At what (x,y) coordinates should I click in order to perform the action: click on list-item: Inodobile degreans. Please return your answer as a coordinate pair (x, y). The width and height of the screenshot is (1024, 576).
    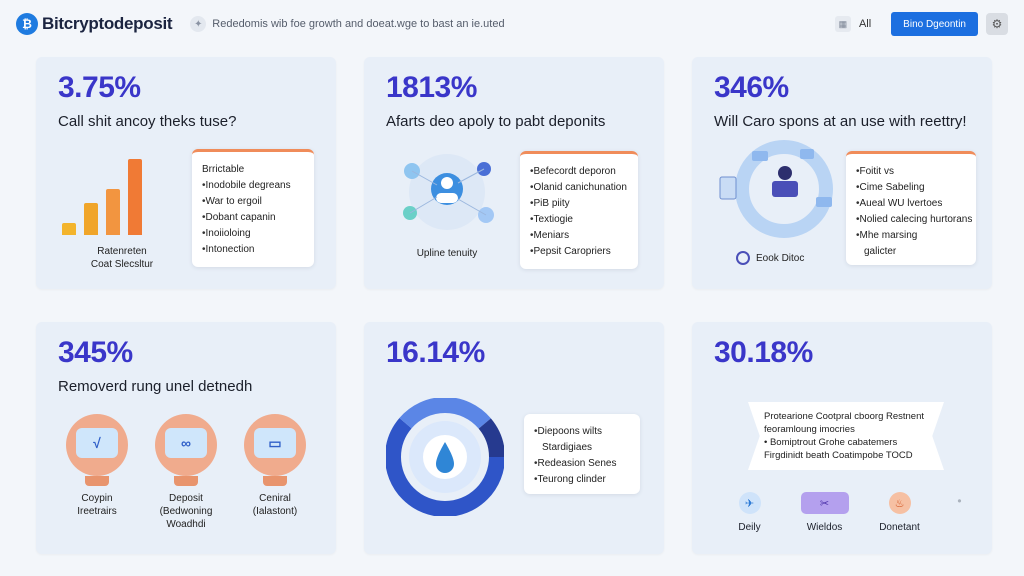
    Looking at the image, I should click on (253, 186).